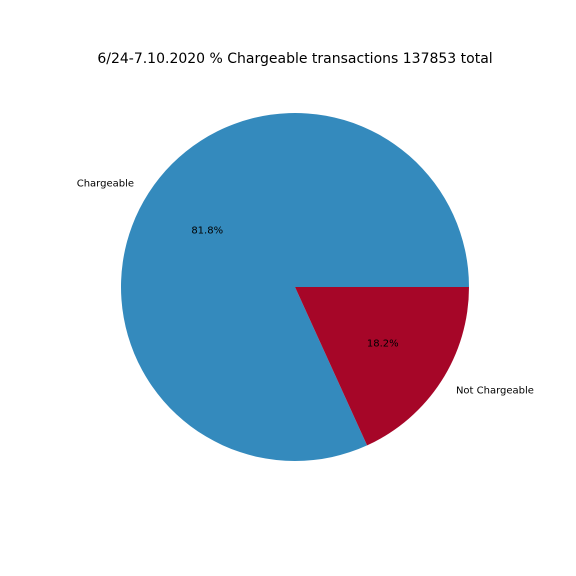  I want to click on slice-label-not-chargeable: Not Chargeable, so click(495, 391).